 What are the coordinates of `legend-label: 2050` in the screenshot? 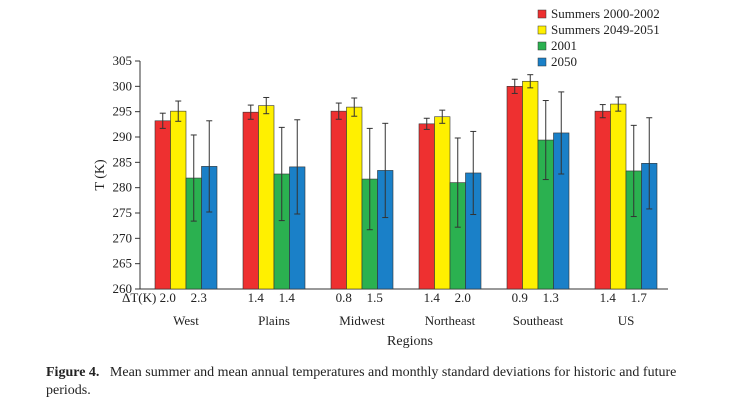 It's located at (564, 61).